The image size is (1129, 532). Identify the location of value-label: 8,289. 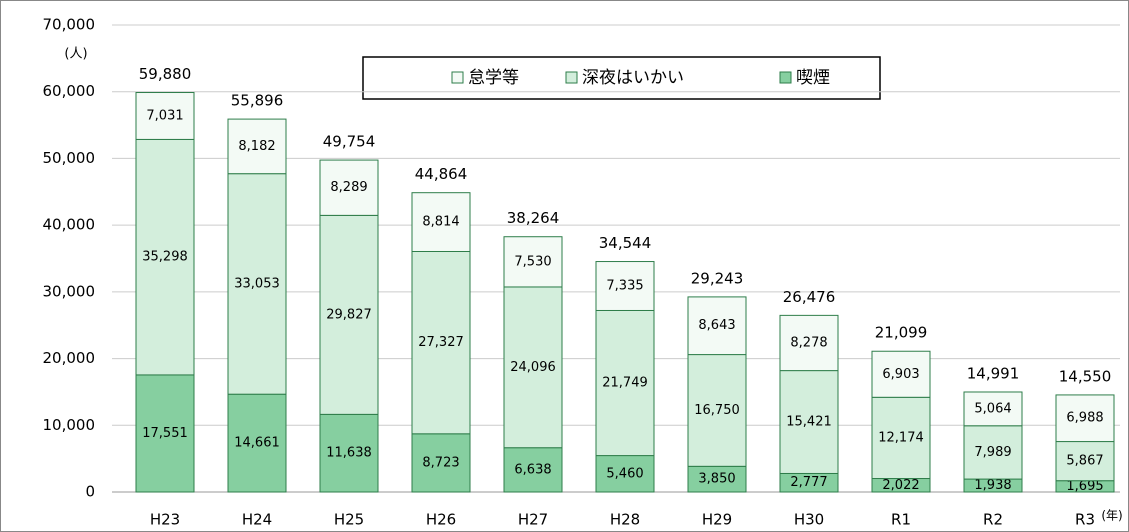
(348, 187).